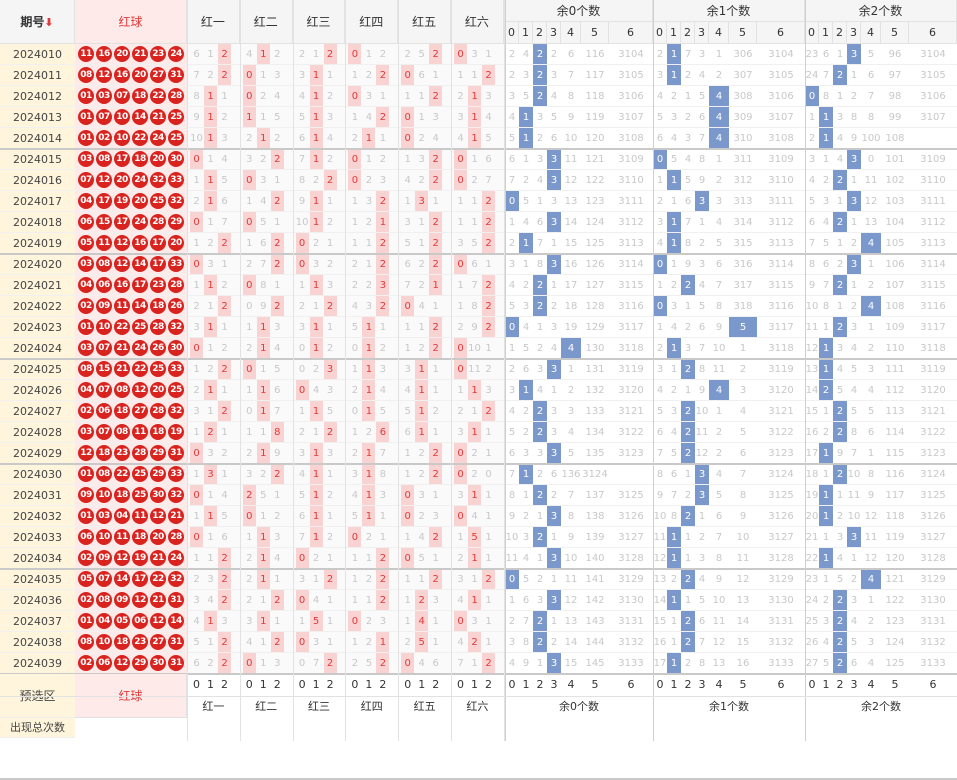 Image resolution: width=957 pixels, height=780 pixels. Describe the element at coordinates (140, 138) in the screenshot. I see `red-ball: 22` at that location.